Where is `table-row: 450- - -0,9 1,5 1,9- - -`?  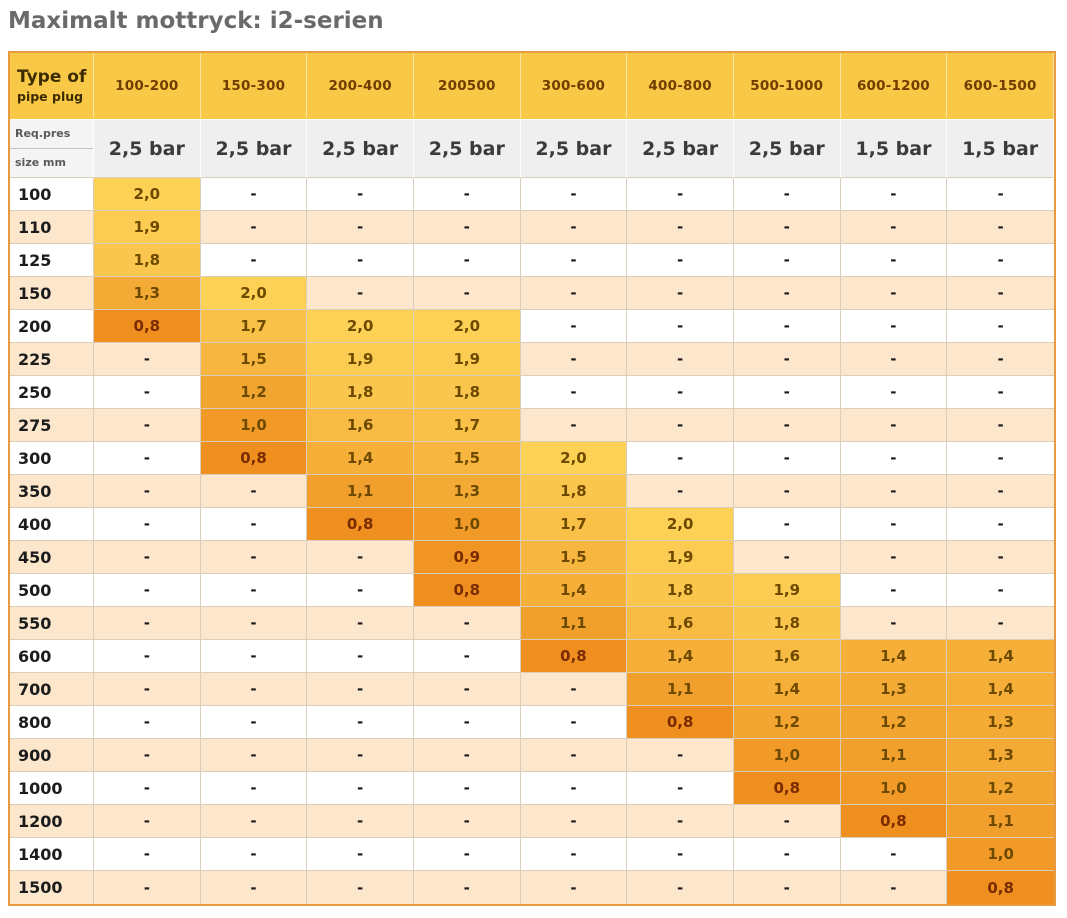 table-row: 450- - -0,9 1,5 1,9- - - is located at coordinates (532, 557).